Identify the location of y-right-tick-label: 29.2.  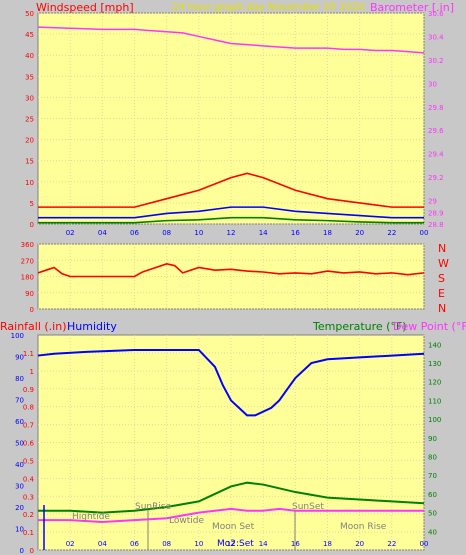
(436, 178).